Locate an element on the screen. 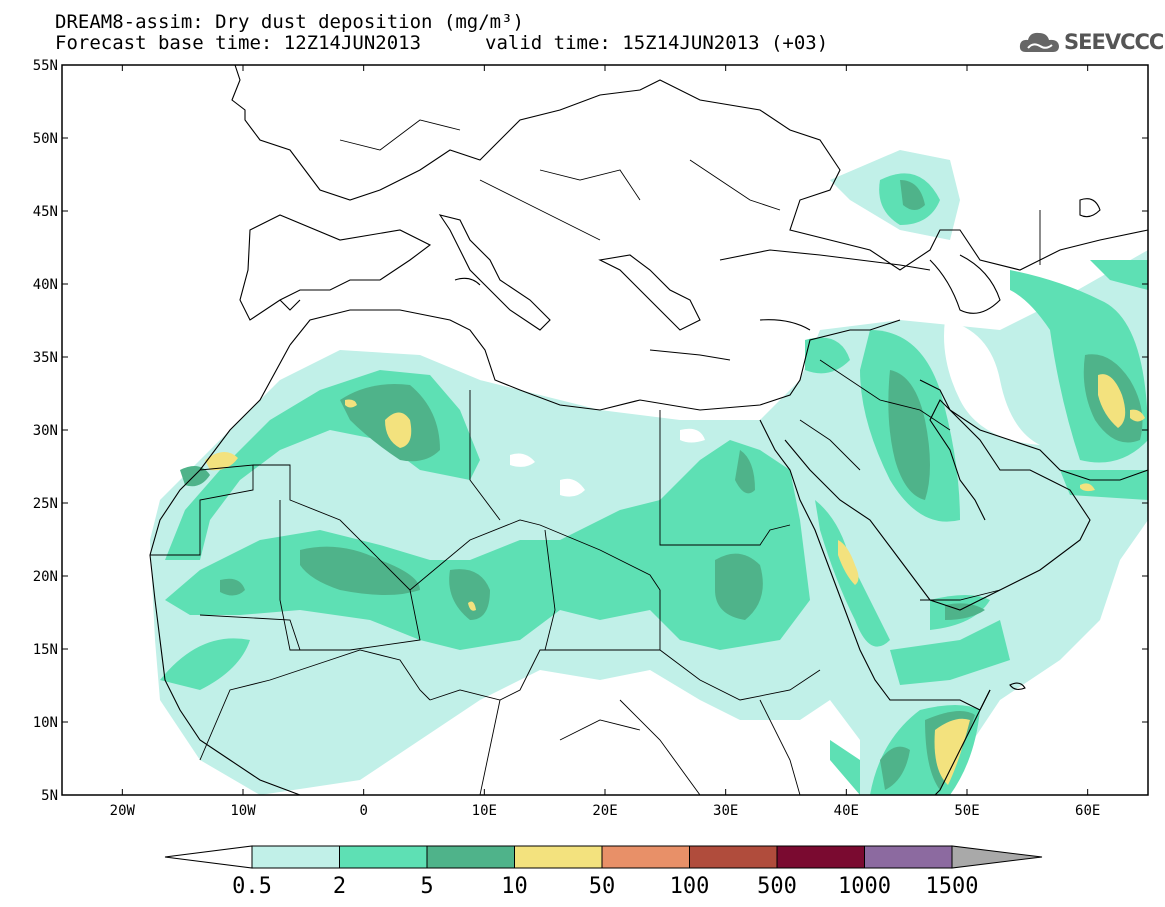 The image size is (1165, 907). colorbar-label: 2 is located at coordinates (339, 886).